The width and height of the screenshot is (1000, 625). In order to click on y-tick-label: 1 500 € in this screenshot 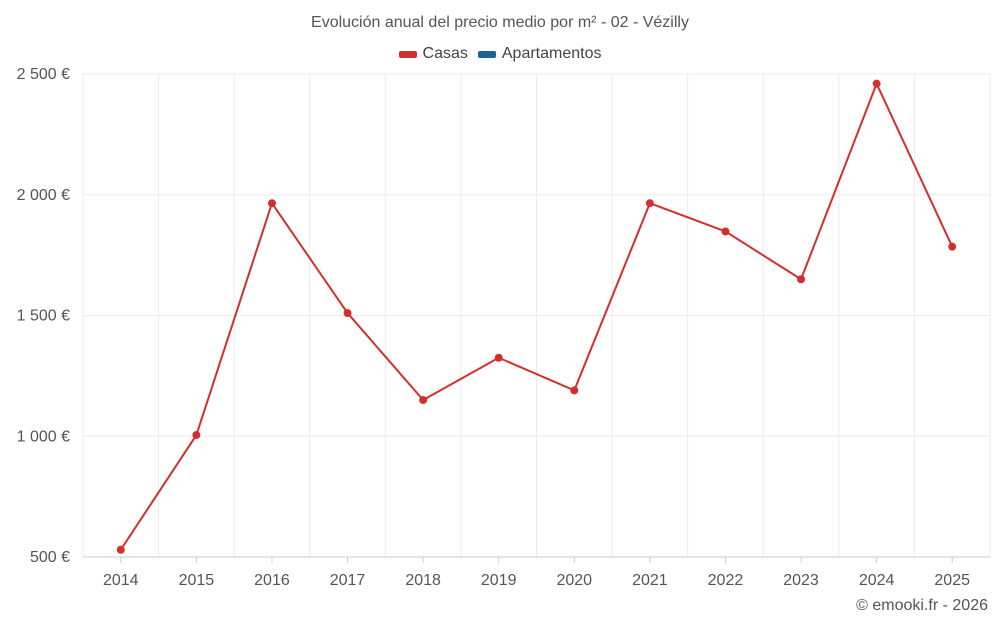, I will do `click(43, 316)`.